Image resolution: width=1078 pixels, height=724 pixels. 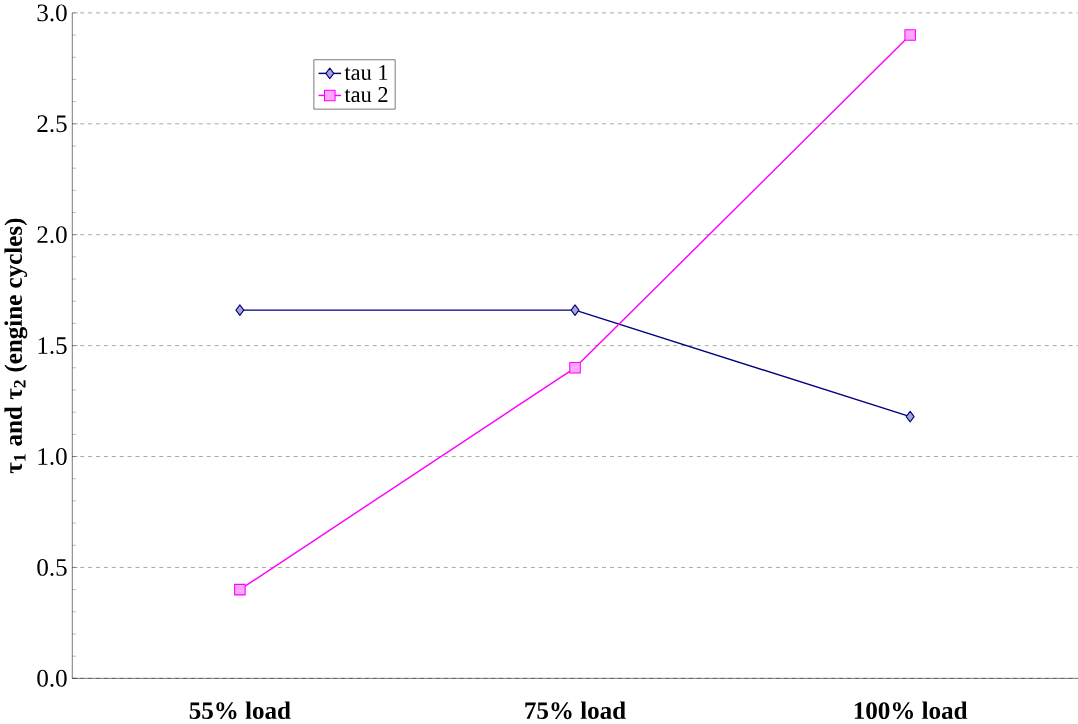 What do you see at coordinates (366, 73) in the screenshot?
I see `legend-label: tau 1` at bounding box center [366, 73].